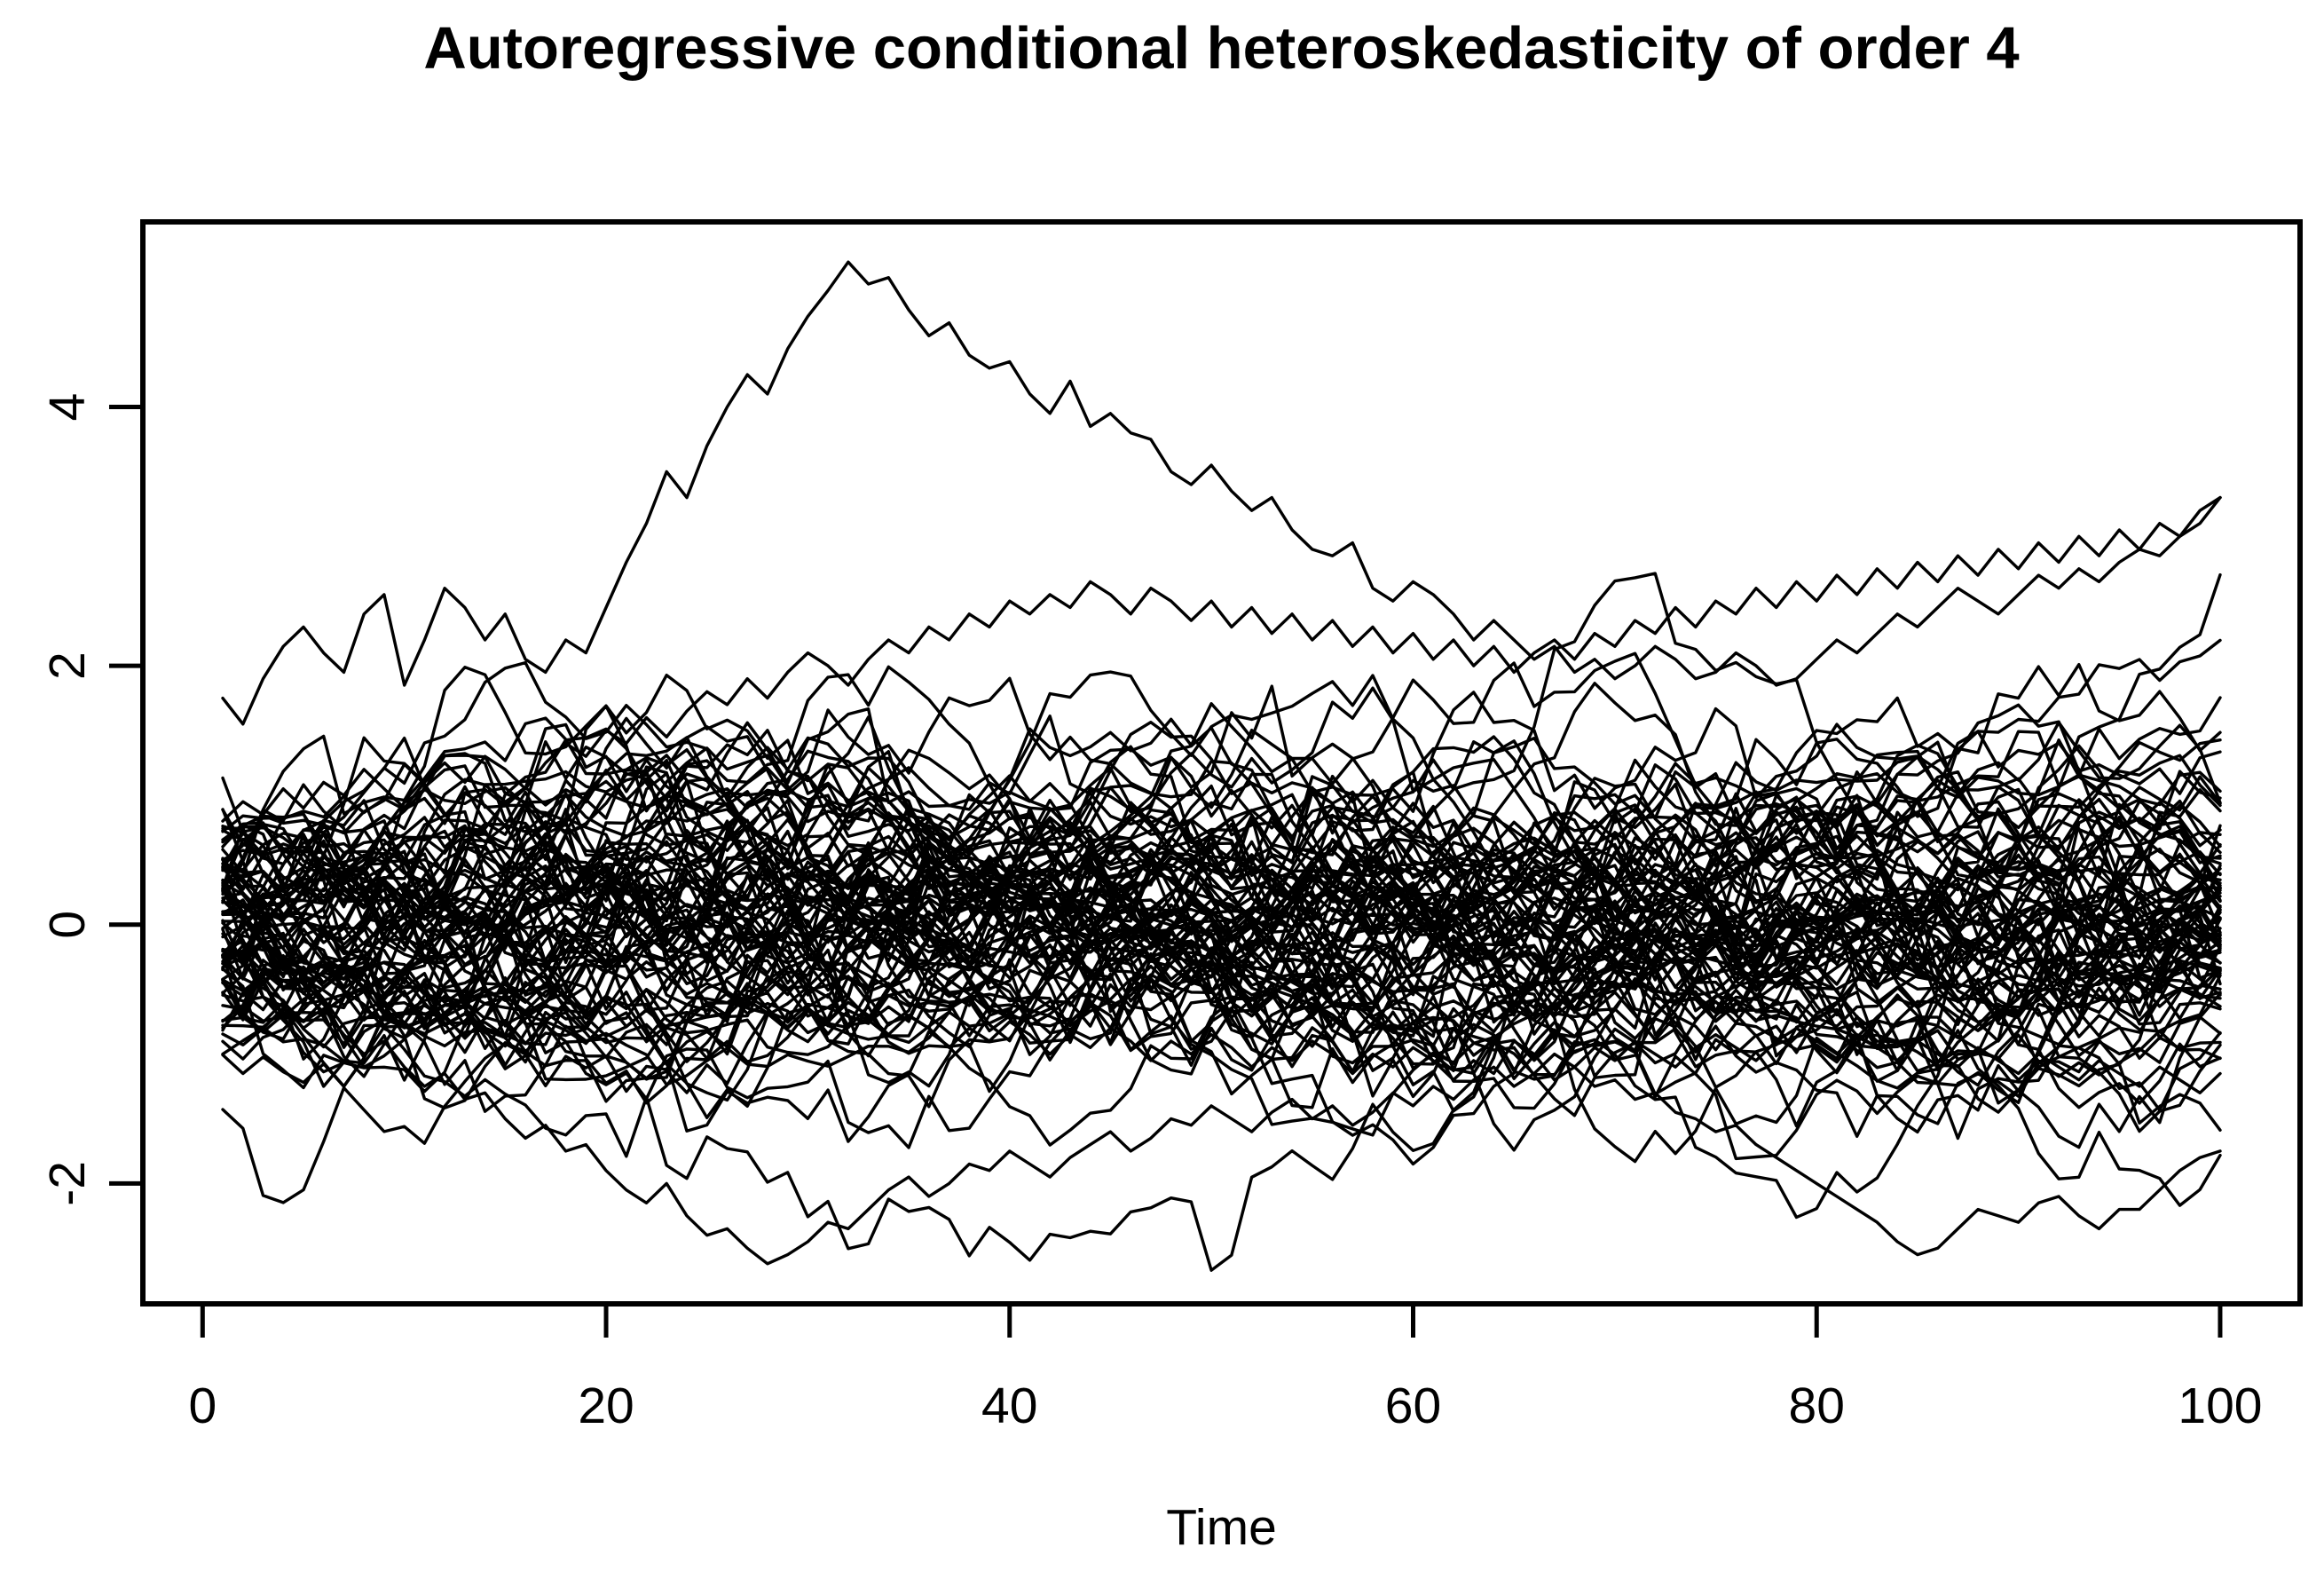 This screenshot has height=1579, width=2324. Describe the element at coordinates (67, 665) in the screenshot. I see `y-tick-label: 2` at that location.